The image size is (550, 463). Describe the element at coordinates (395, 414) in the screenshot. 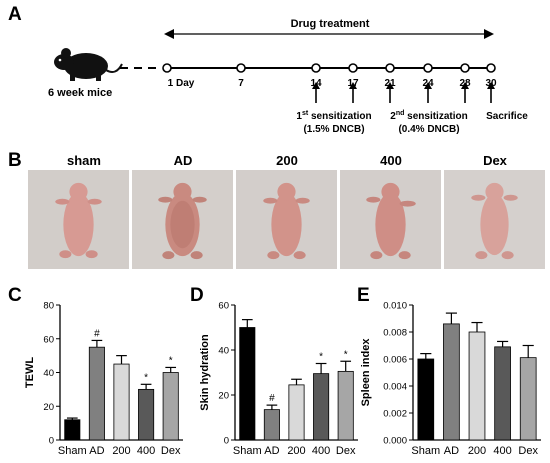

I see `y-tick-label: 0.002` at that location.